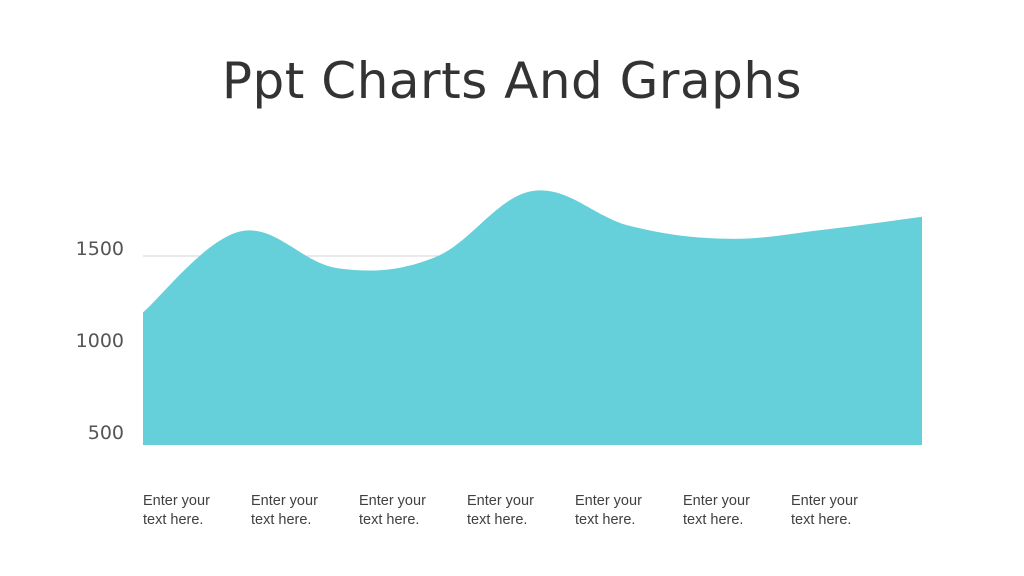  Describe the element at coordinates (106, 433) in the screenshot. I see `y-tick-label: 500` at that location.